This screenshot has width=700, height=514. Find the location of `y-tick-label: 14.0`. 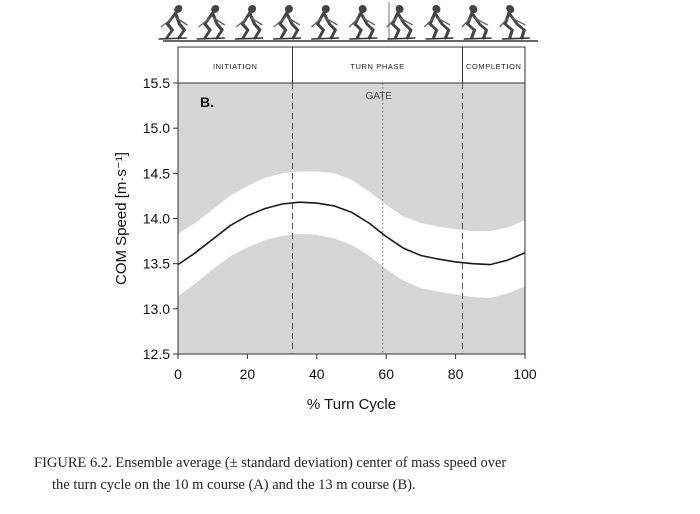

y-tick-label: 14.0 is located at coordinates (156, 219).